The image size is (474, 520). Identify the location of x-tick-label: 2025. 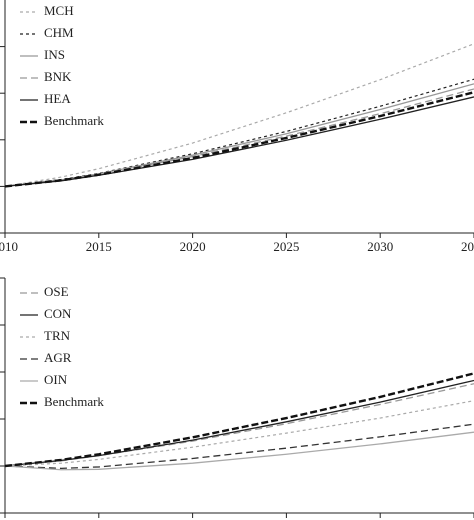
(286, 246).